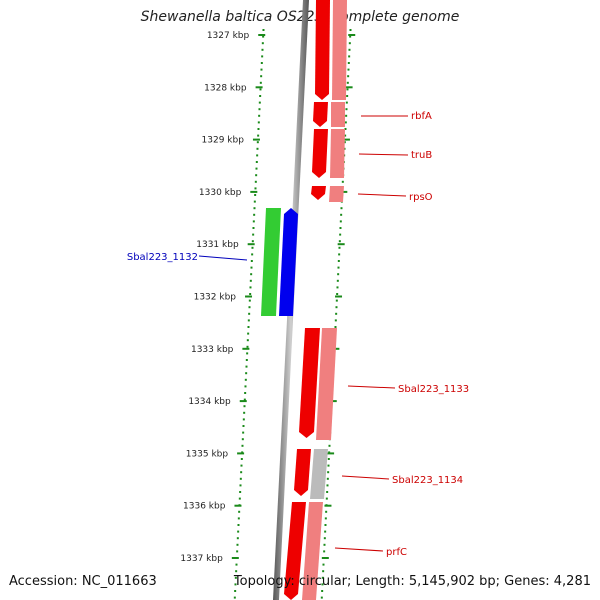 This screenshot has width=600, height=600. What do you see at coordinates (337, 153) in the screenshot?
I see `gene-feature-truB-faint` at bounding box center [337, 153].